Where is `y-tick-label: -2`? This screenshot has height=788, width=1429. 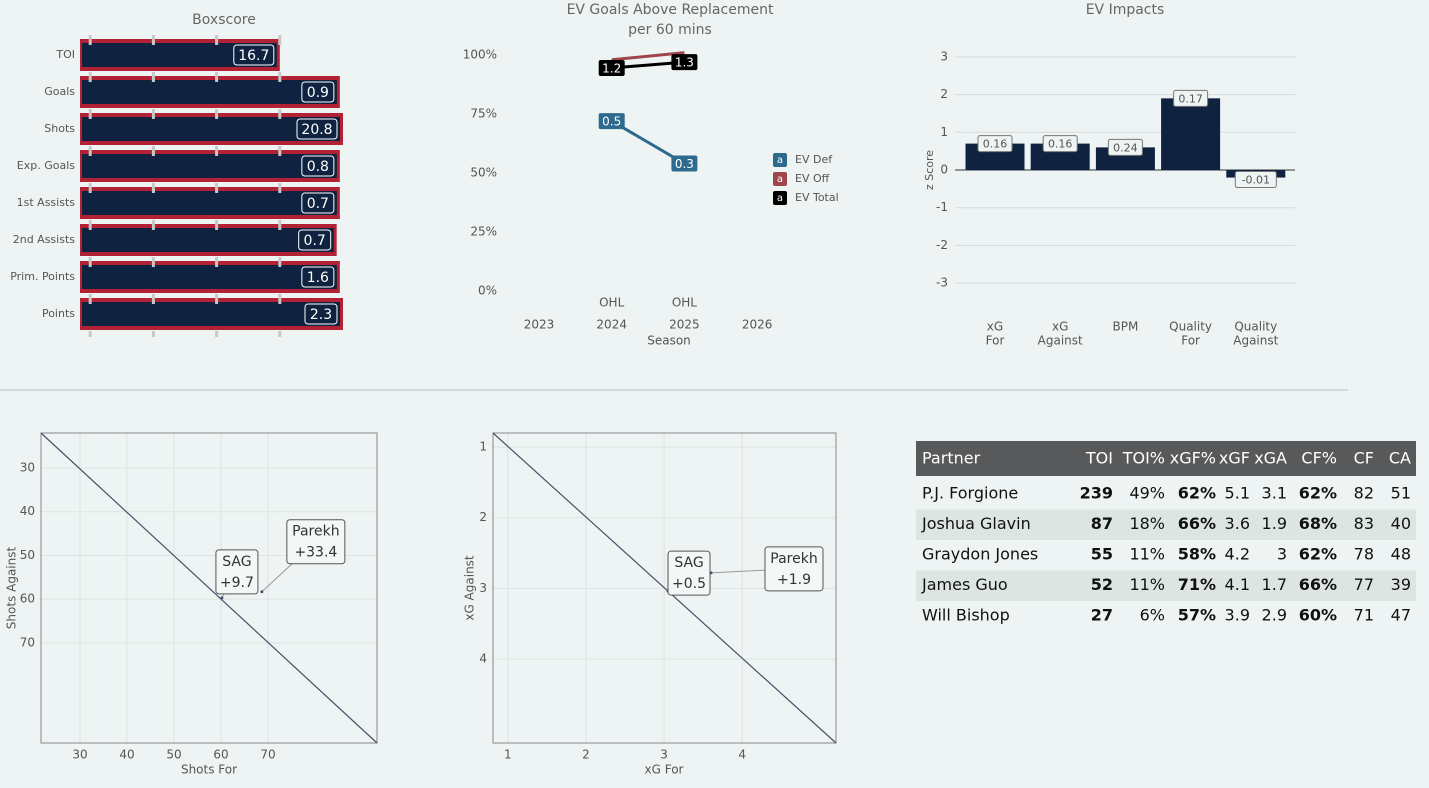
y-tick-label: -2 is located at coordinates (942, 245).